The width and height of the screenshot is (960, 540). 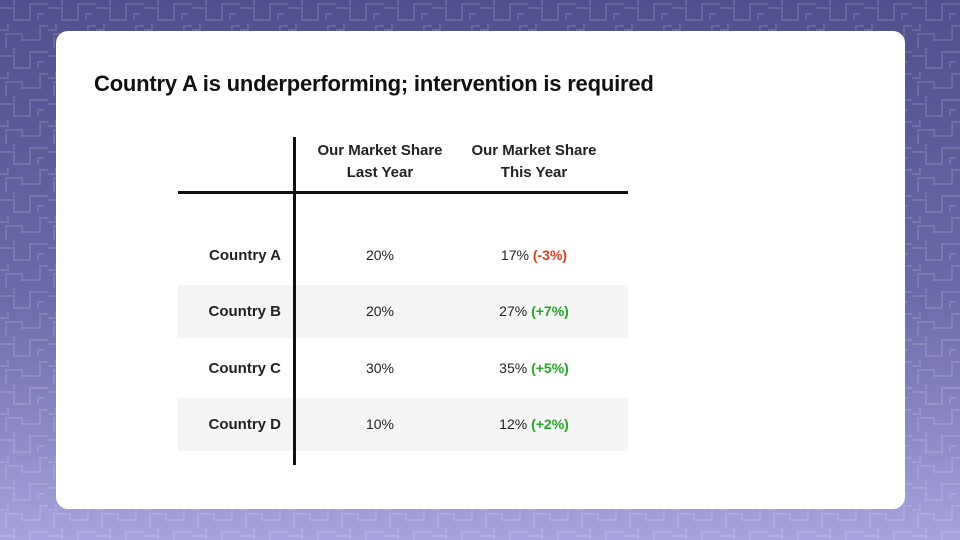 What do you see at coordinates (550, 368) in the screenshot?
I see `change-badge: (+5%)` at bounding box center [550, 368].